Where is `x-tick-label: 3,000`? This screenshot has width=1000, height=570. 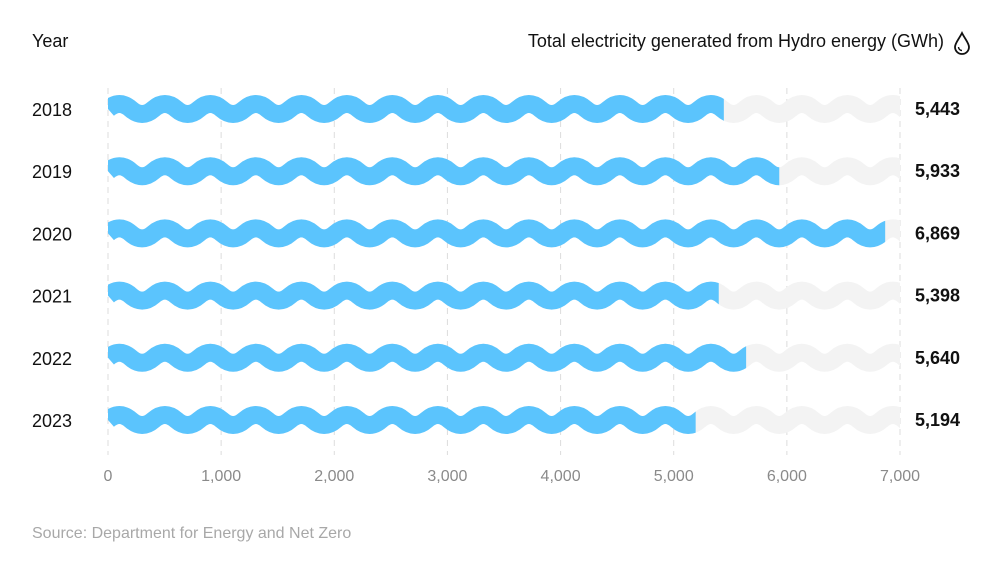 x-tick-label: 3,000 is located at coordinates (447, 476).